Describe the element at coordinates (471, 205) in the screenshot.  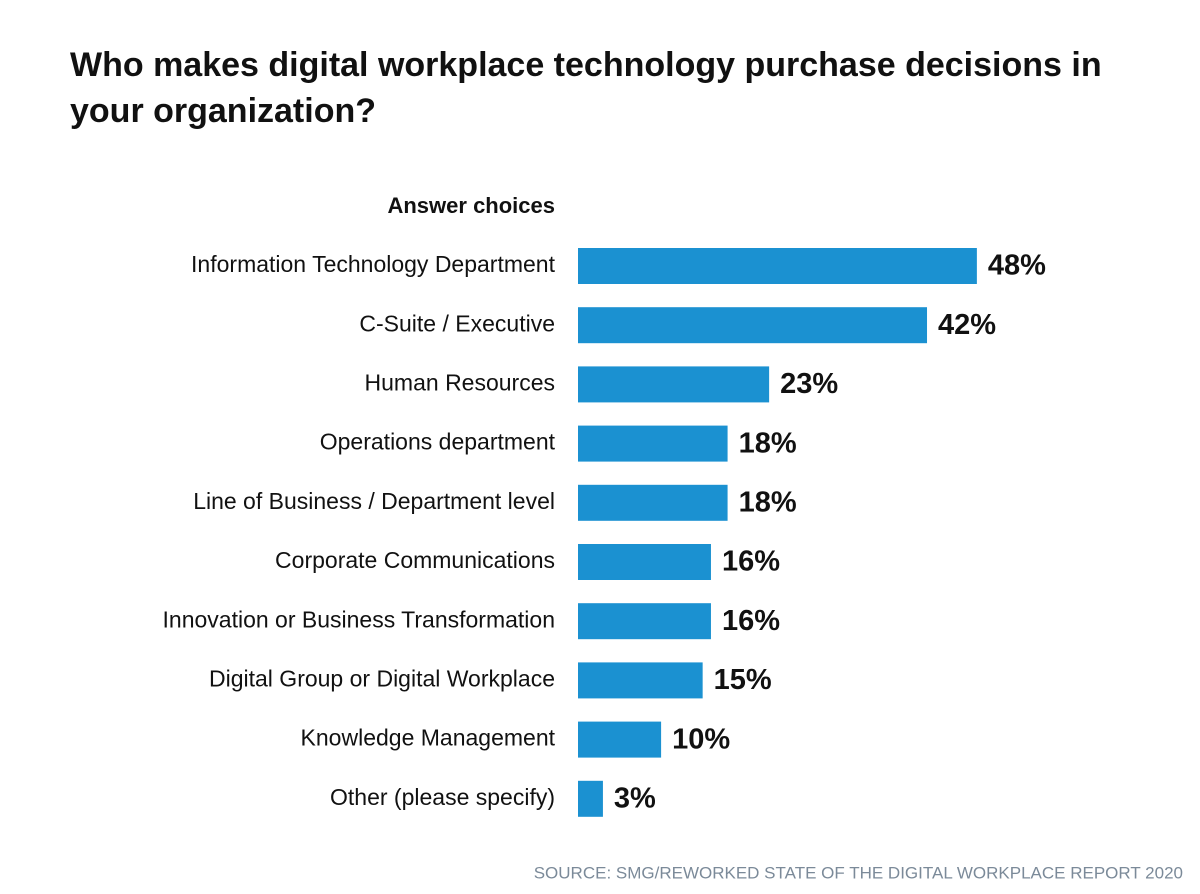
I see `axis-label: Answer choices` at that location.